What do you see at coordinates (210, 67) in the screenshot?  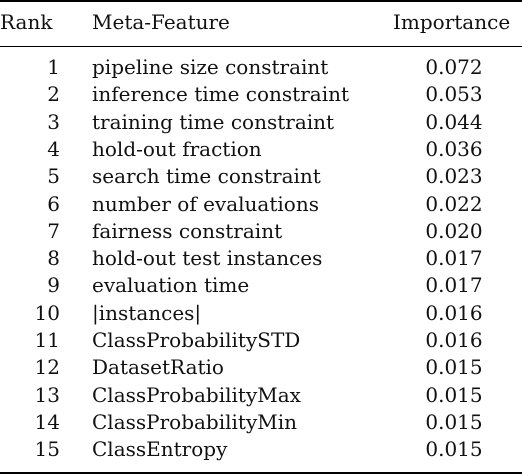 I see `meta-feature-cell: pipeline size constraint` at bounding box center [210, 67].